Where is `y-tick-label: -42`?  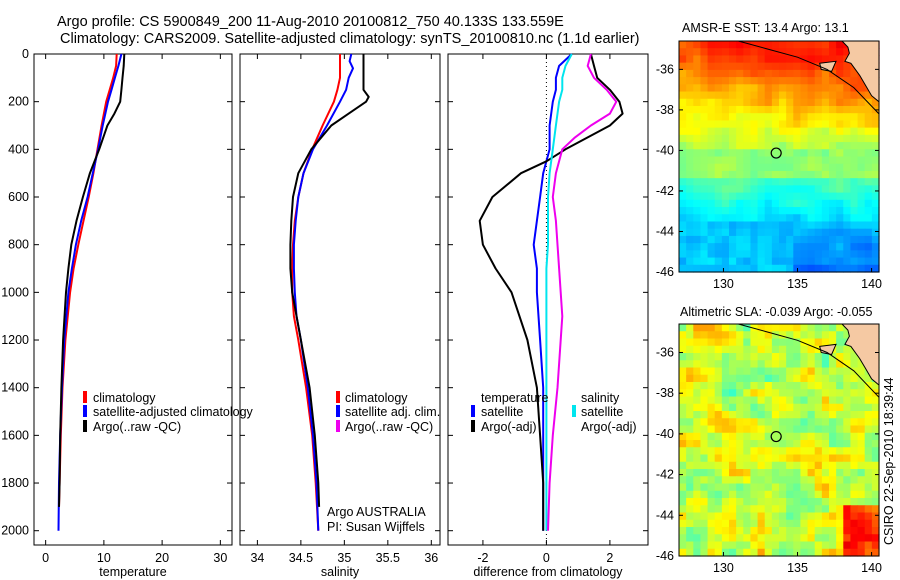
y-tick-label: -42 is located at coordinates (665, 191).